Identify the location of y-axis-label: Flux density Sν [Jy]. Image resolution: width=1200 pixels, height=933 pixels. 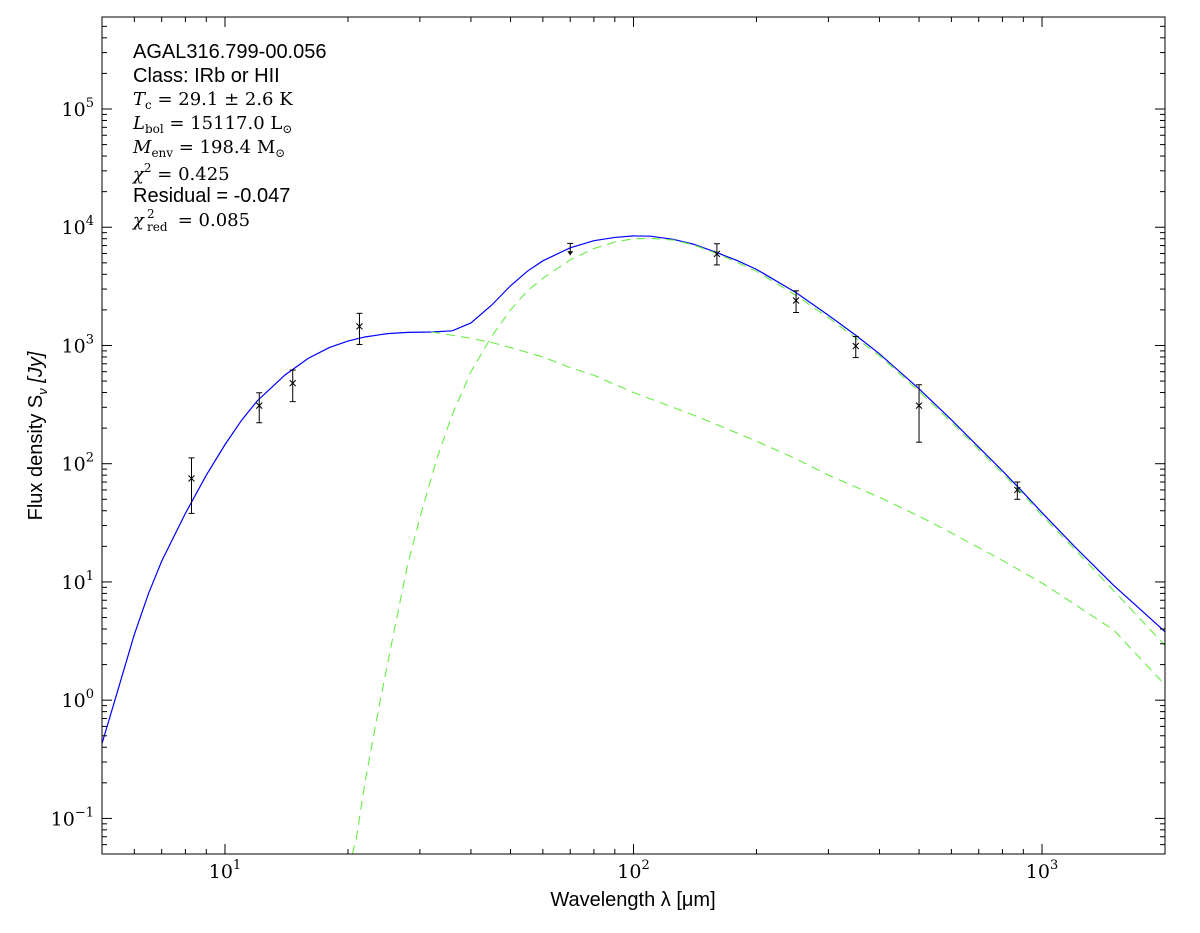
(37, 435).